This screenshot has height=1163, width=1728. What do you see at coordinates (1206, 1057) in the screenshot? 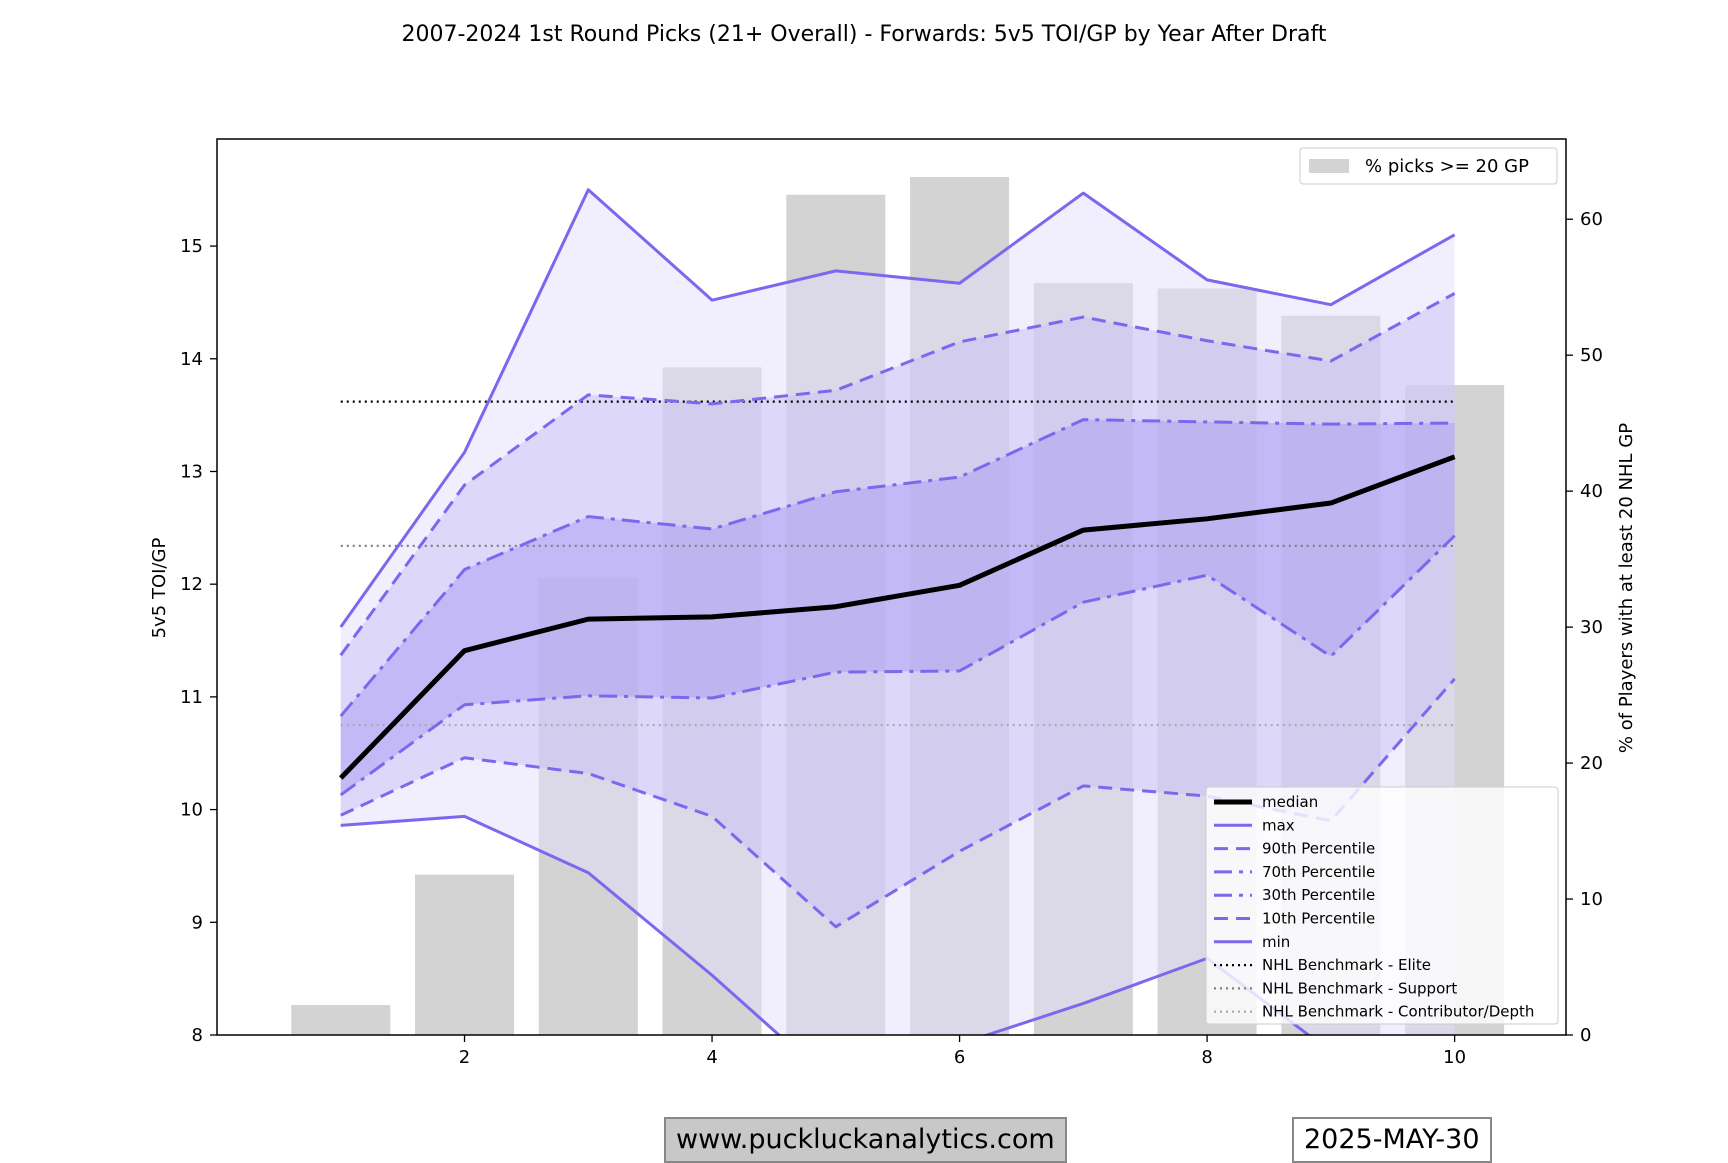
I see `x-tick-label: 8` at bounding box center [1206, 1057].